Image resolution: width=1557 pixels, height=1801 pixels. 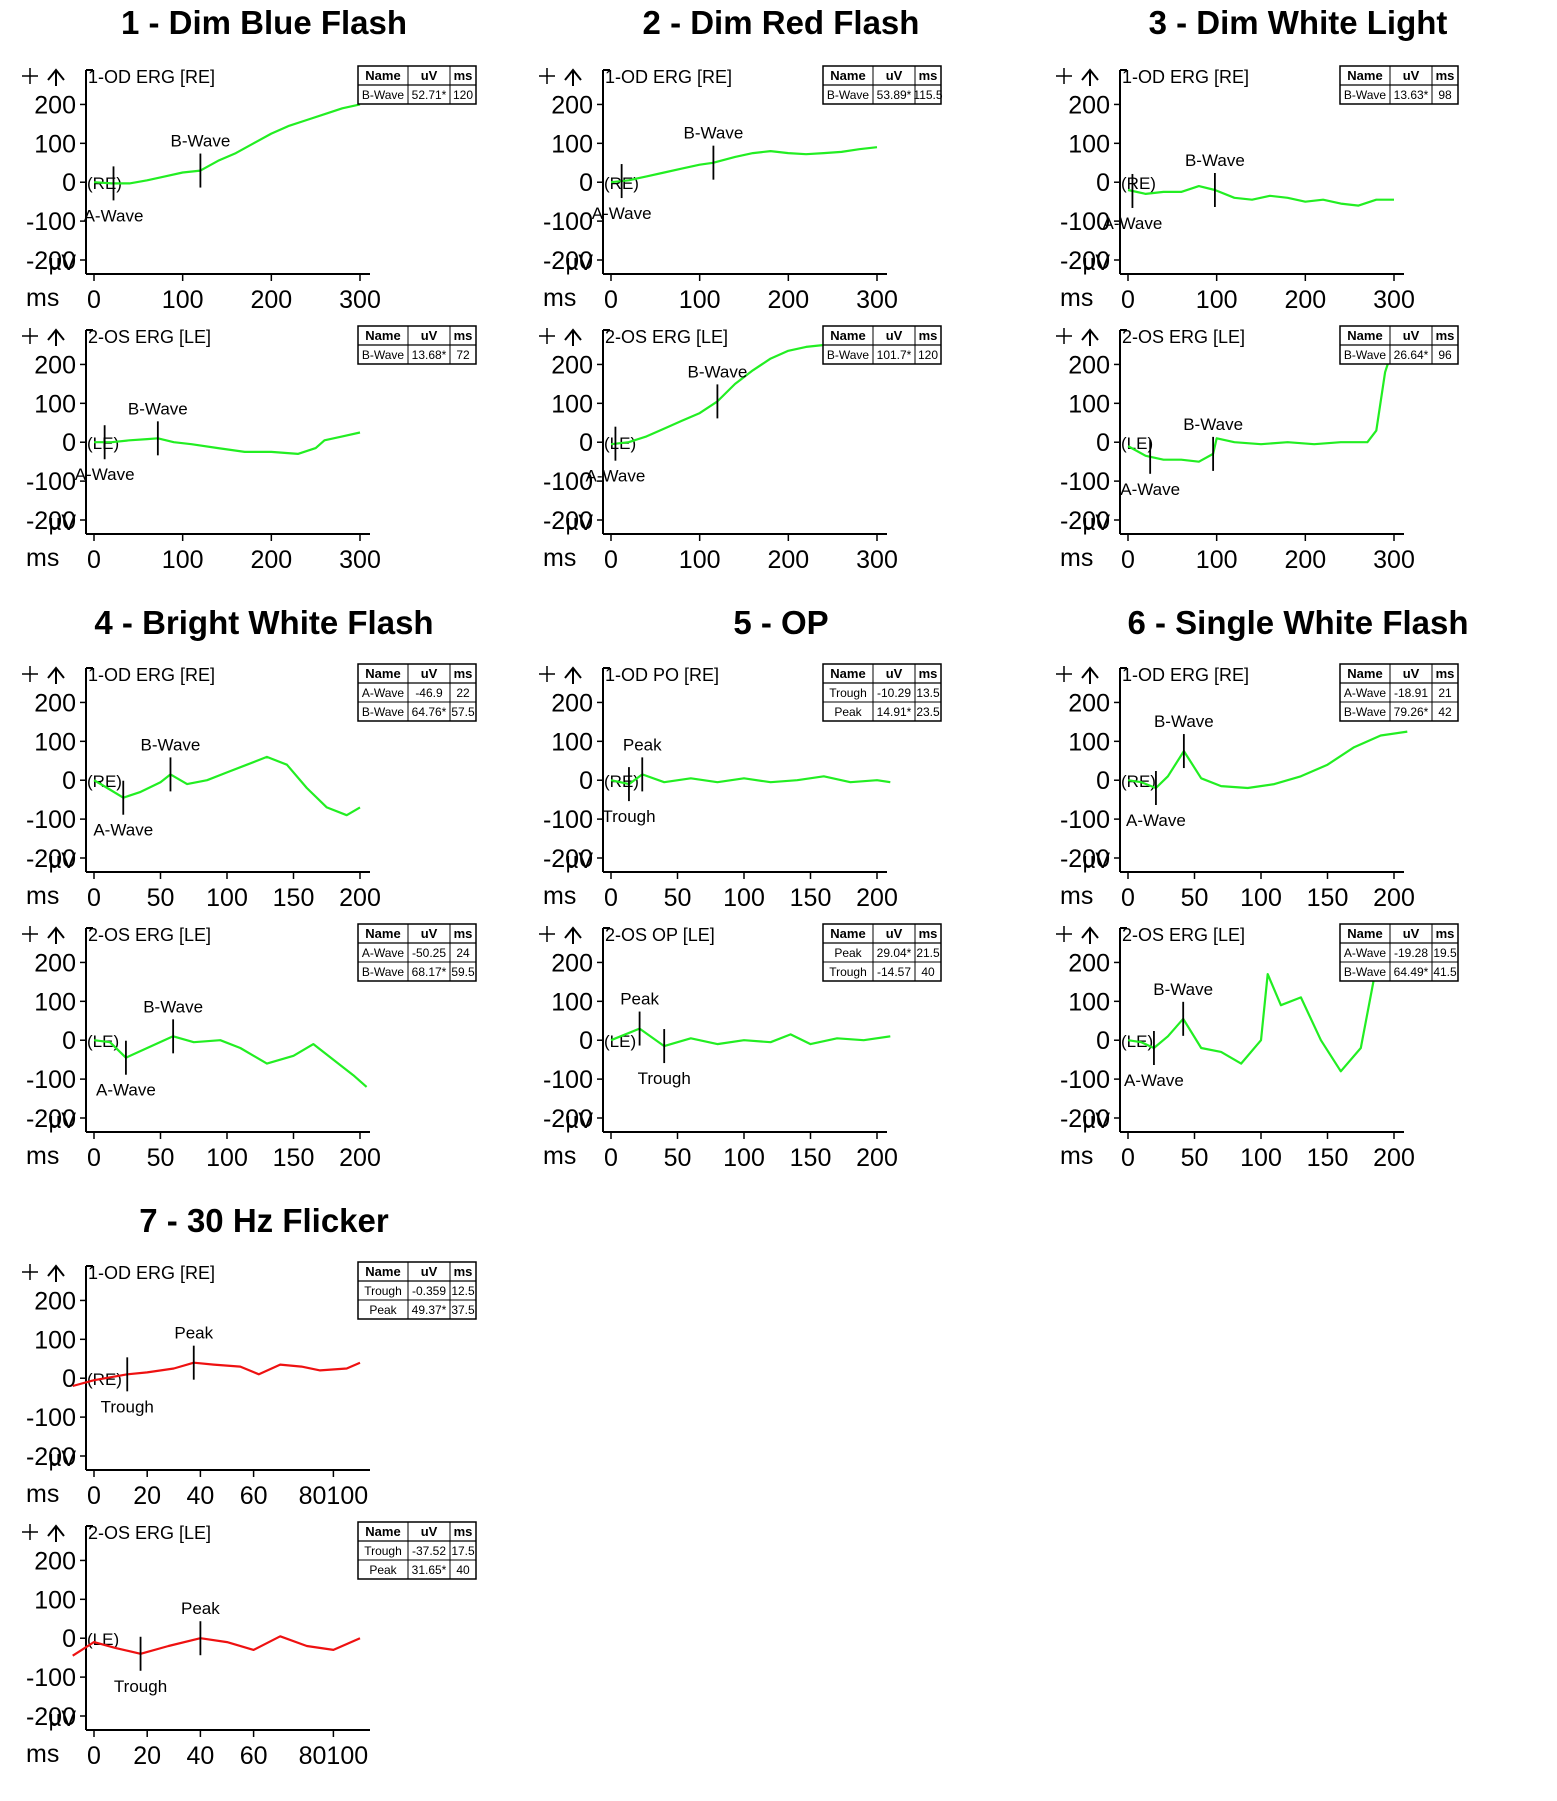 I want to click on table-cell: 19.5, so click(x=1445, y=953).